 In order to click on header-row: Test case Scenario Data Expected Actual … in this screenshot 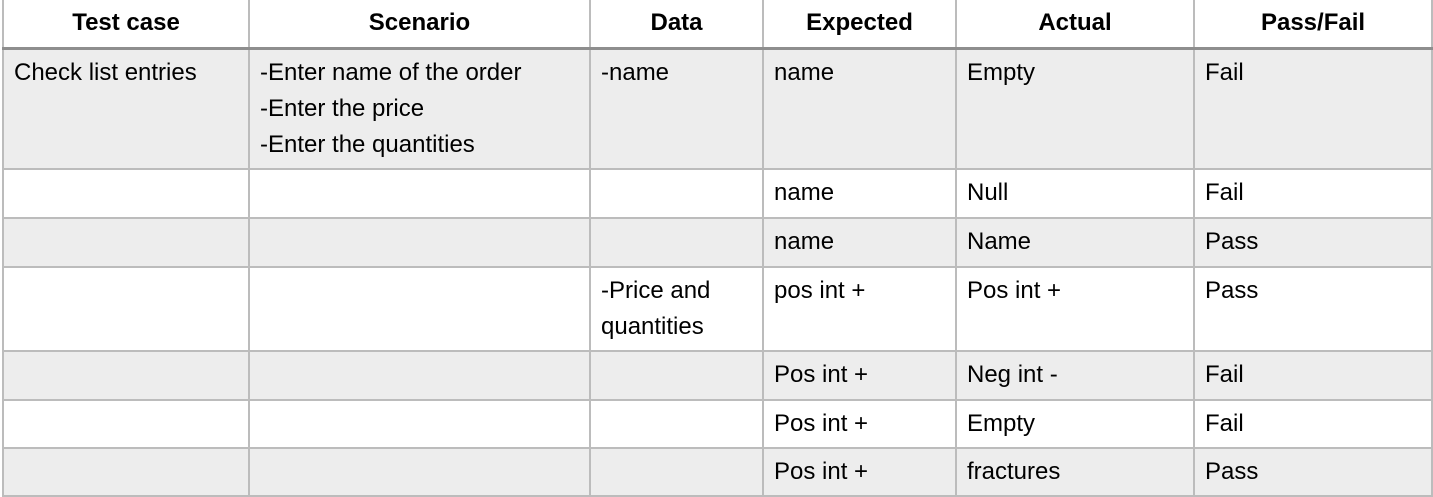, I will do `click(717, 25)`.